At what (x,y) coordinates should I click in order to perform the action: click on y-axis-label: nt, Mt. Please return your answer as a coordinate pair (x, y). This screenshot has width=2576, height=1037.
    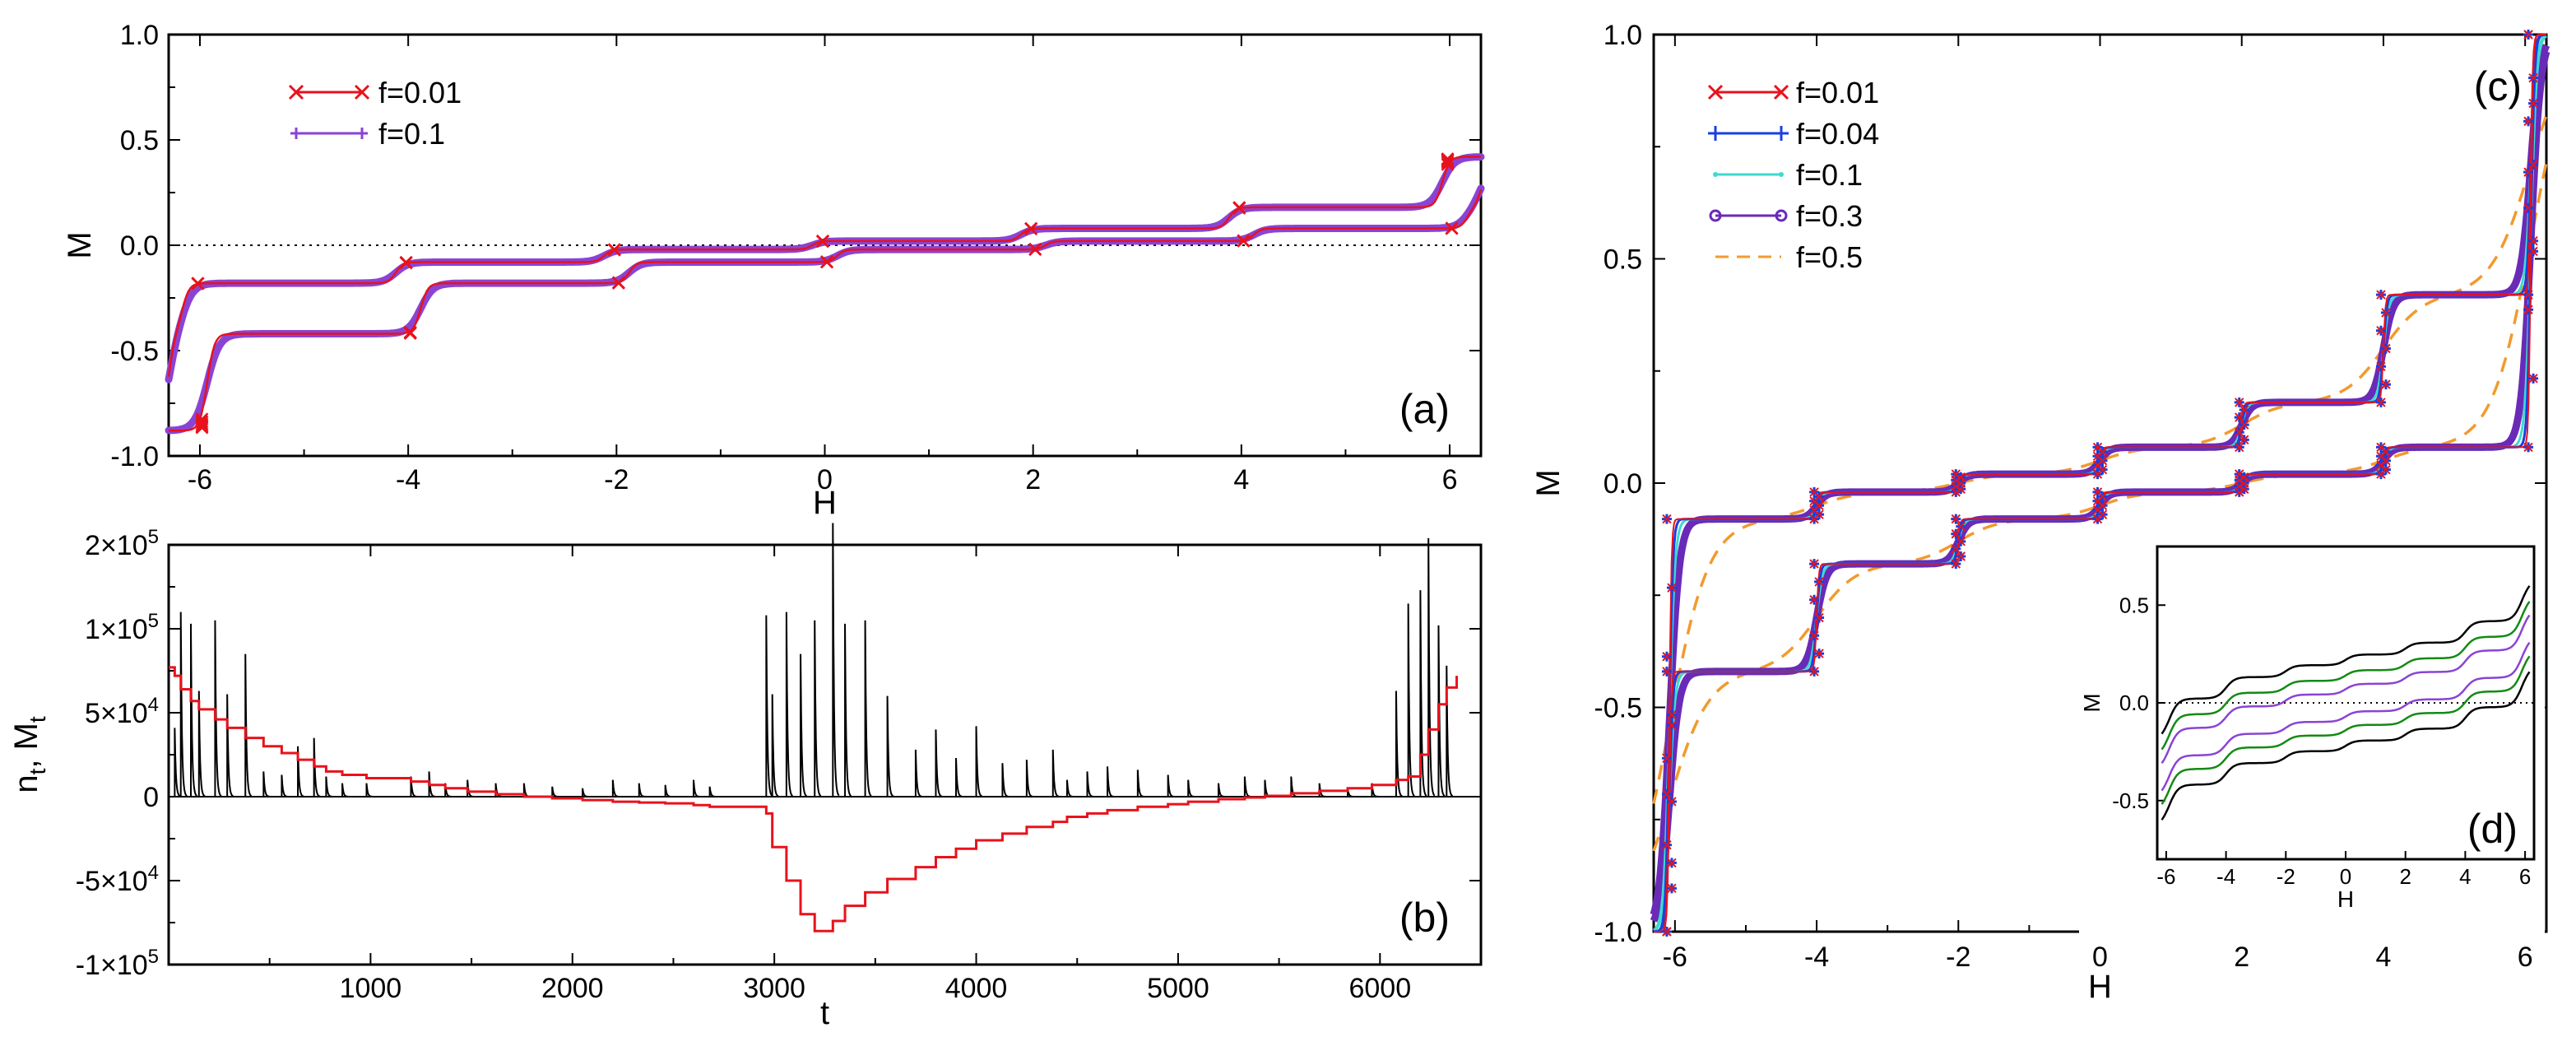
    Looking at the image, I should click on (29, 754).